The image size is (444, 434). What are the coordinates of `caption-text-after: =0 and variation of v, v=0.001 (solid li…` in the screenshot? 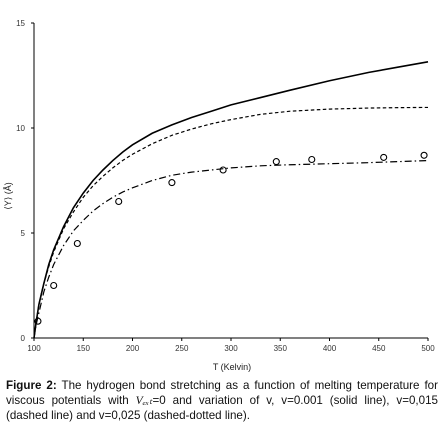 It's located at (222, 408).